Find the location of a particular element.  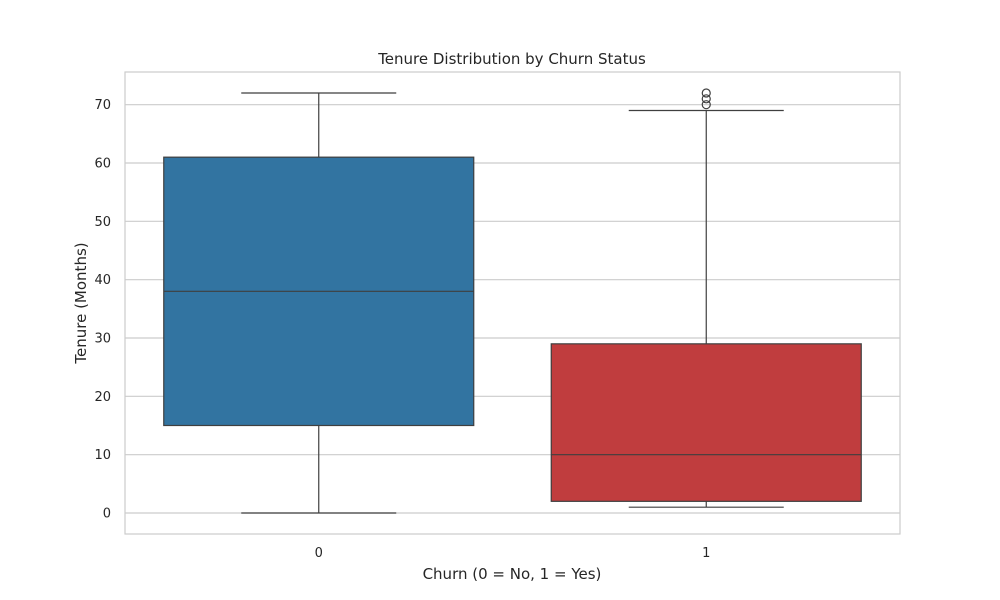

y-tick-label-20: 20 is located at coordinates (102, 397).